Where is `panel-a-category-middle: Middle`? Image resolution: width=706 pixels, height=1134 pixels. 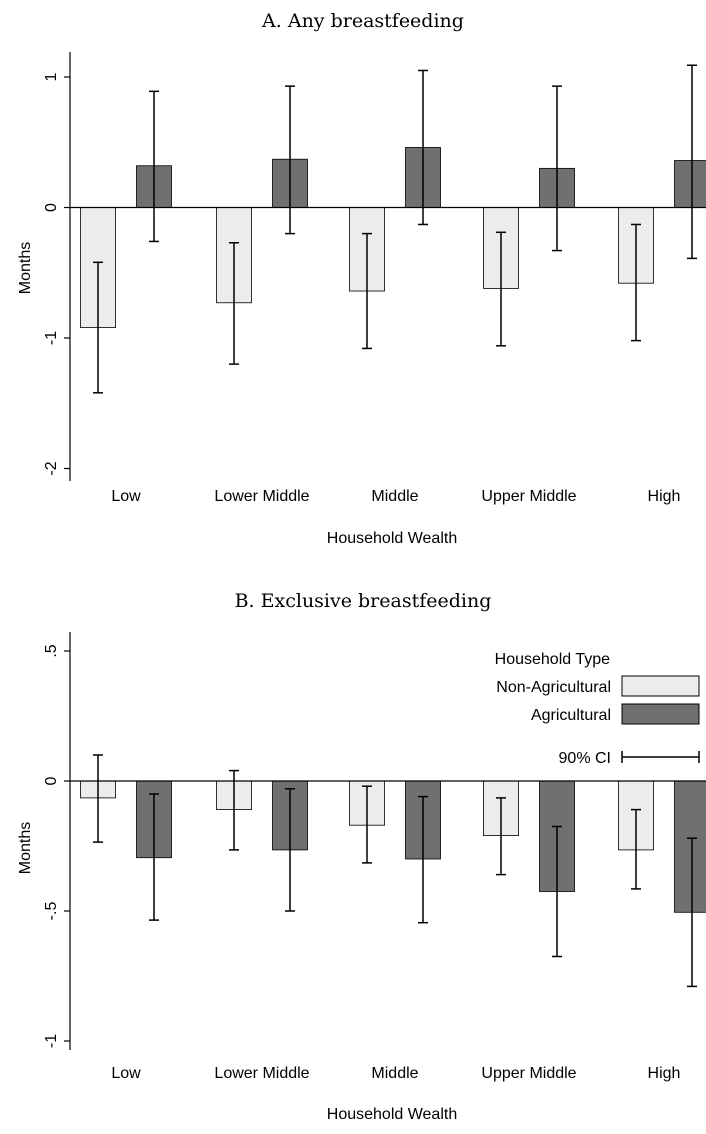
panel-a-category-middle: Middle is located at coordinates (394, 496).